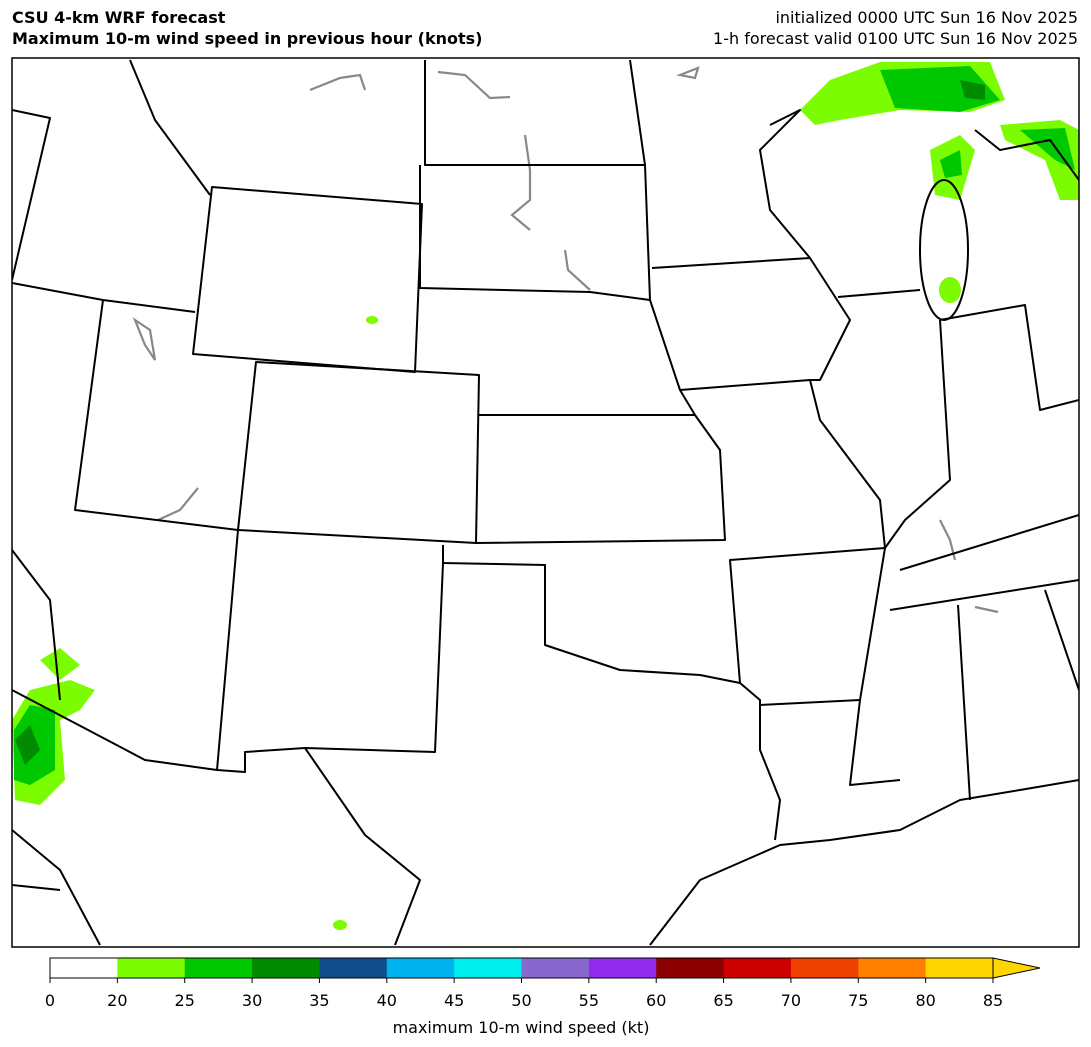 The height and width of the screenshot is (1047, 1091). What do you see at coordinates (993, 1000) in the screenshot?
I see `colorbar-tick-label: 85` at bounding box center [993, 1000].